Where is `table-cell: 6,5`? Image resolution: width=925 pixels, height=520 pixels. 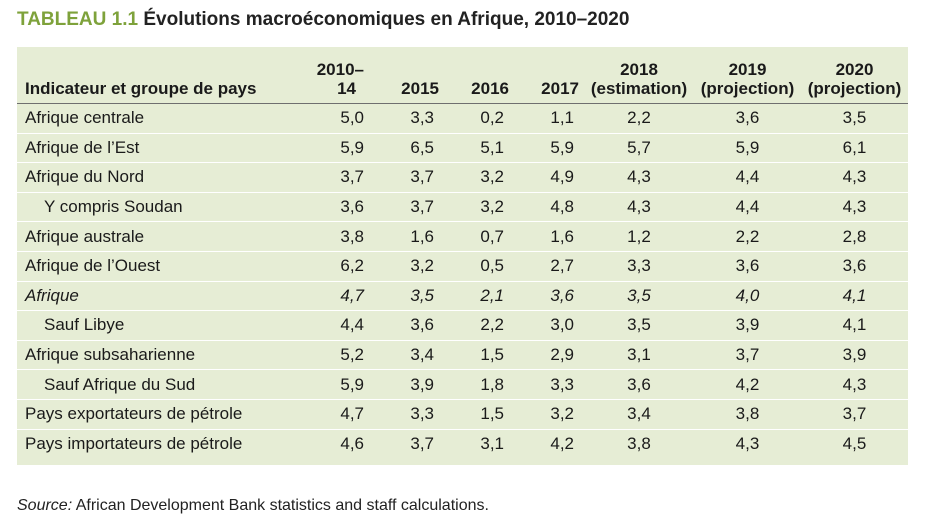
table-cell: 6,5 is located at coordinates (409, 148).